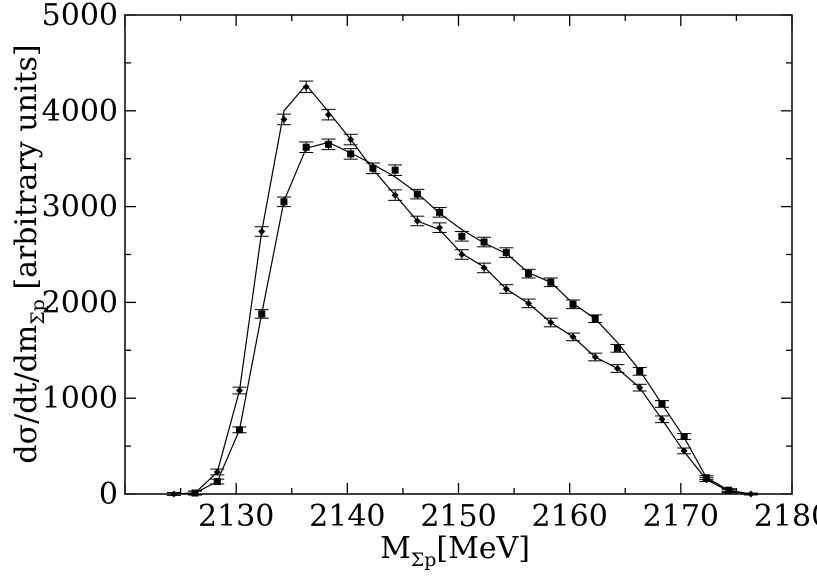 Image resolution: width=817 pixels, height=578 pixels. I want to click on y-tick-label: 5000, so click(80, 16).